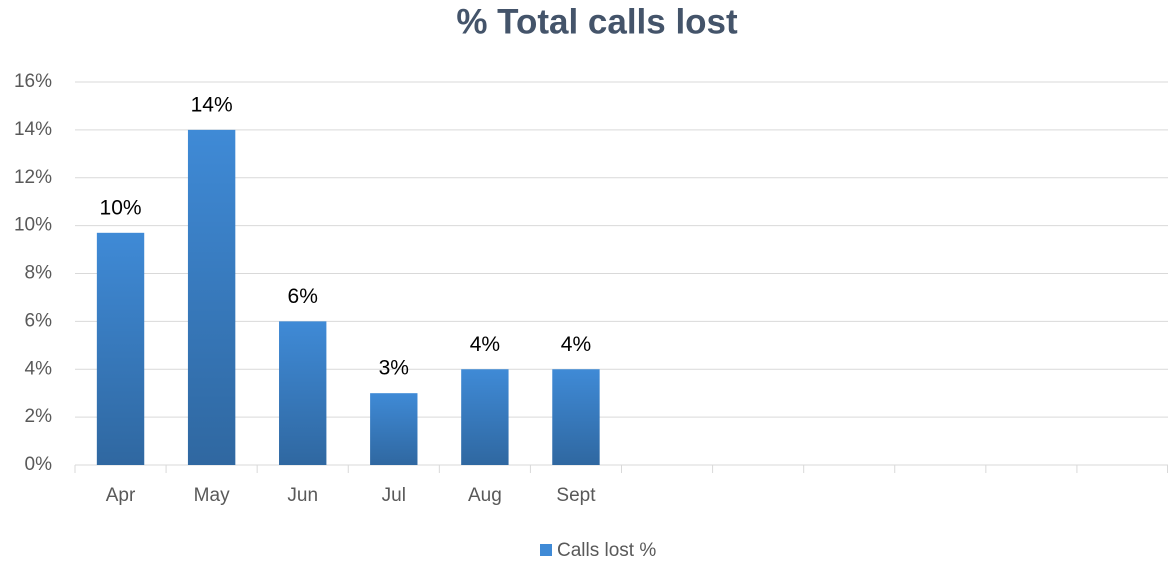 Image resolution: width=1168 pixels, height=562 pixels. What do you see at coordinates (39, 416) in the screenshot?
I see `y-tick-label: 2%` at bounding box center [39, 416].